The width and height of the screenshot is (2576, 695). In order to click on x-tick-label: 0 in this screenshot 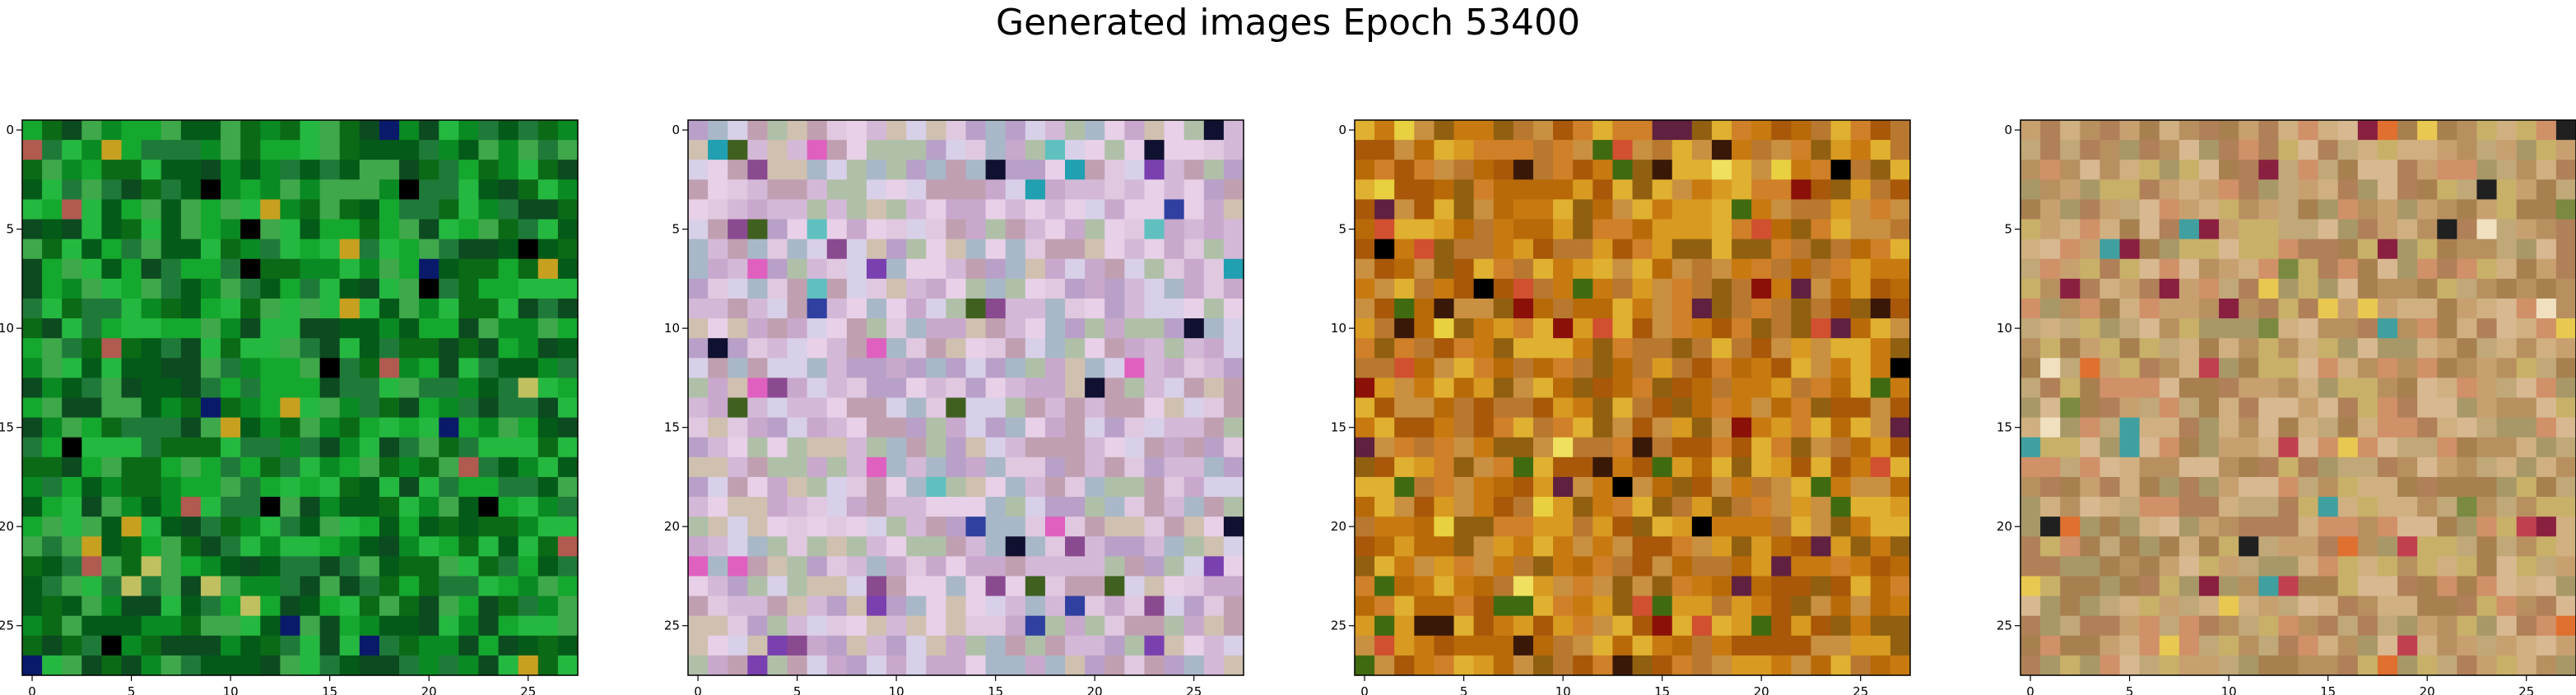, I will do `click(2030, 689)`.